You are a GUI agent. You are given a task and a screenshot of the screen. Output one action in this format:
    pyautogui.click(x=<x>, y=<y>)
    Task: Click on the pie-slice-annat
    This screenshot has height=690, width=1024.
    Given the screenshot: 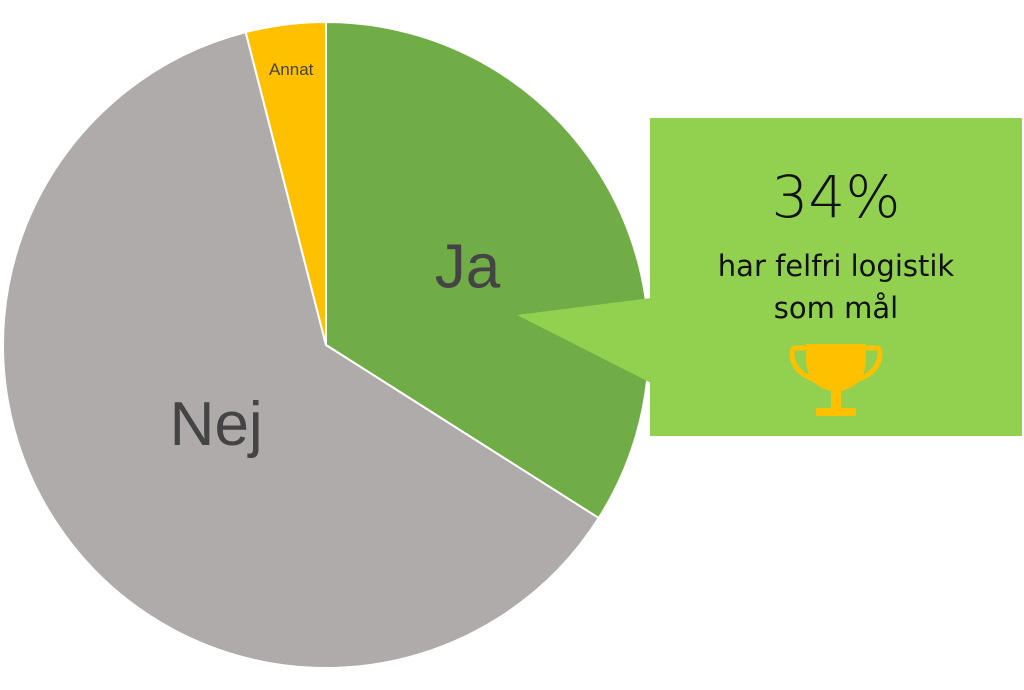 What is the action you would take?
    pyautogui.click(x=285, y=183)
    